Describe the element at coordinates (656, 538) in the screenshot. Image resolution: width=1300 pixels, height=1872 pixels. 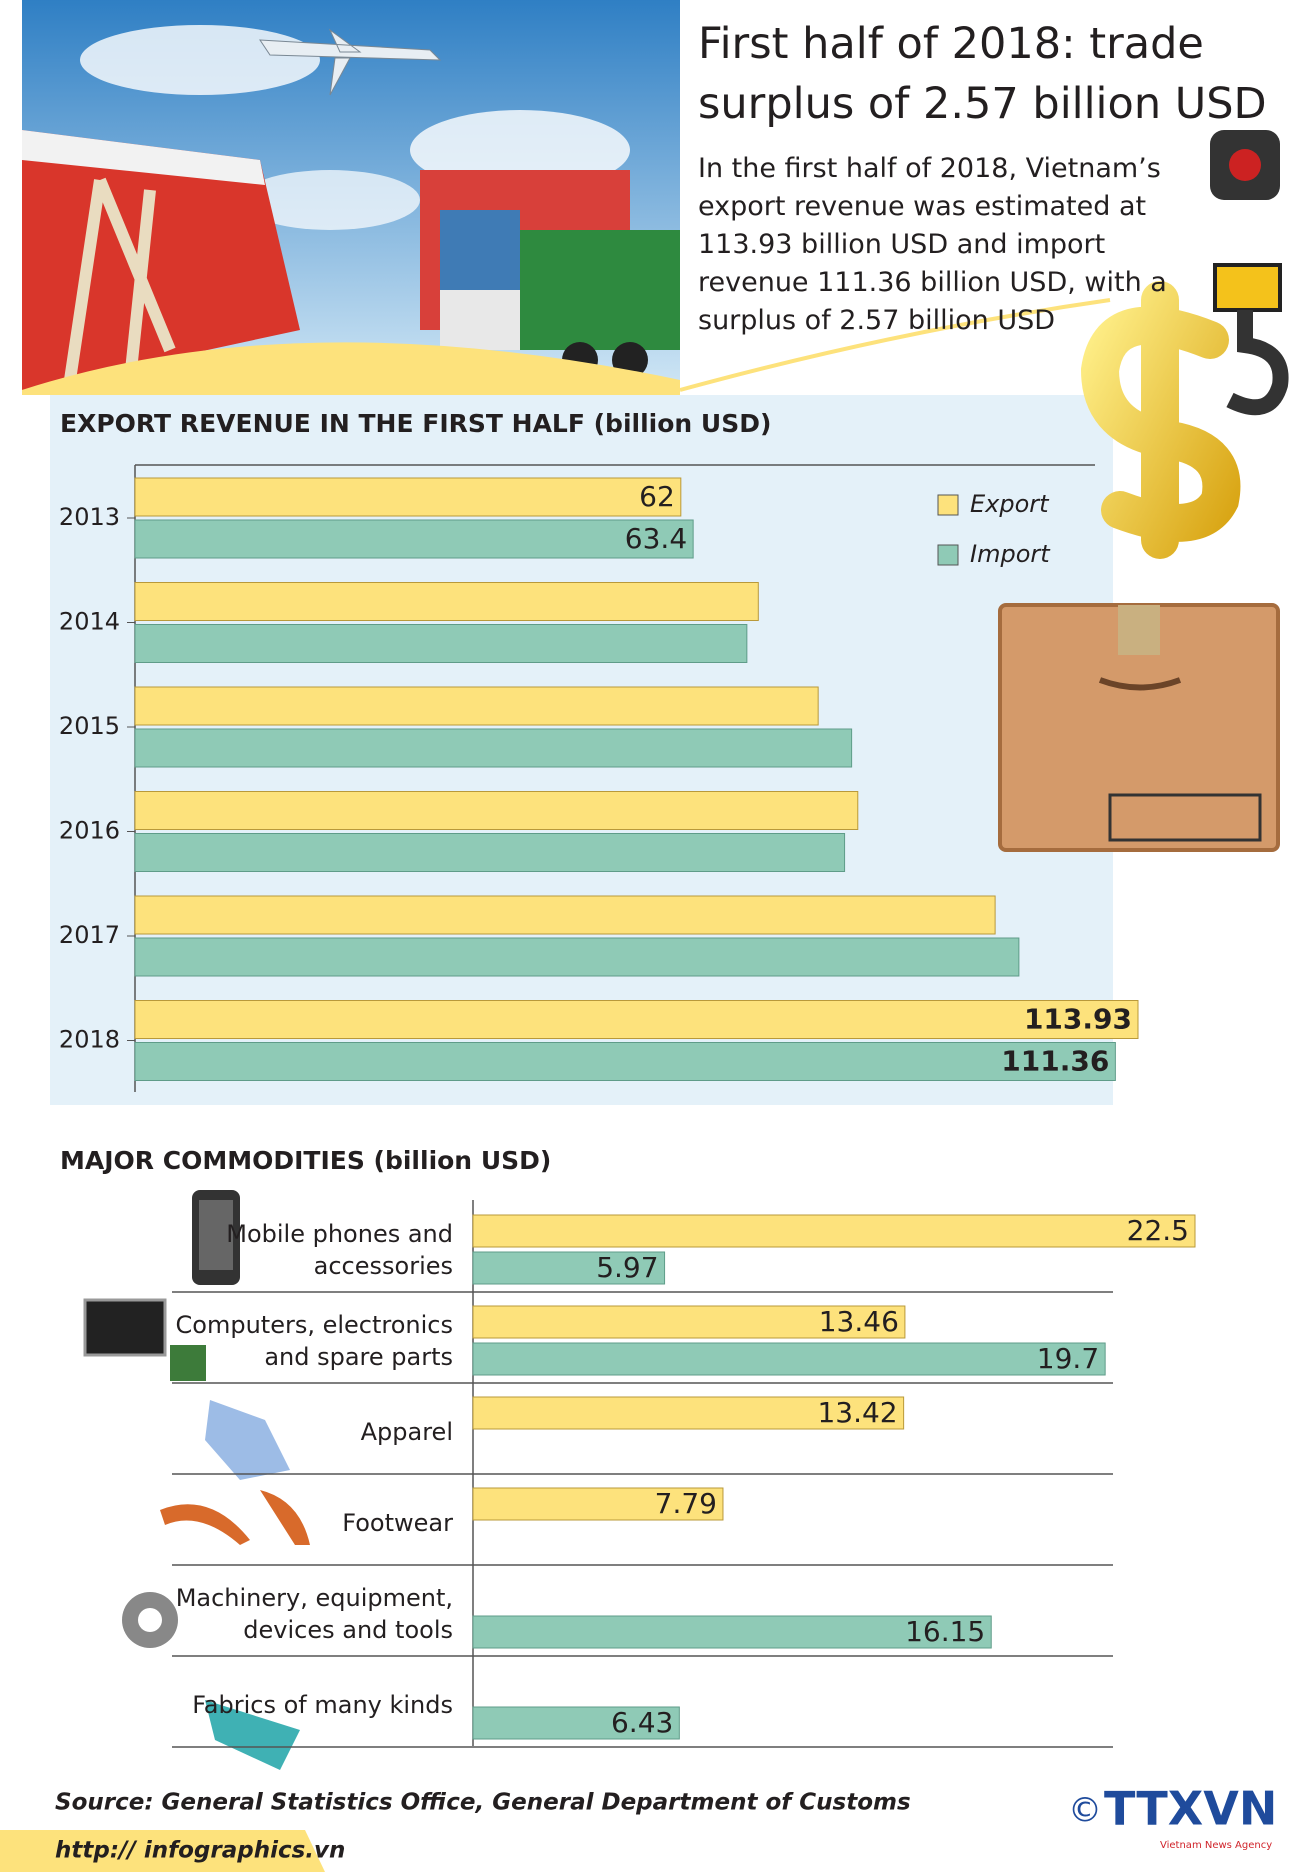
I see `value-label: 63.4` at that location.